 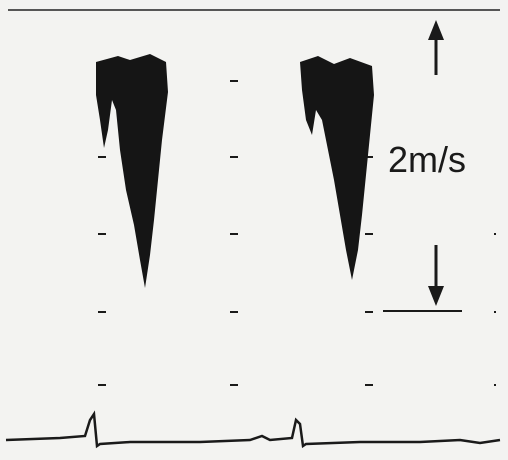 I want to click on scale-arrows, so click(x=436, y=163).